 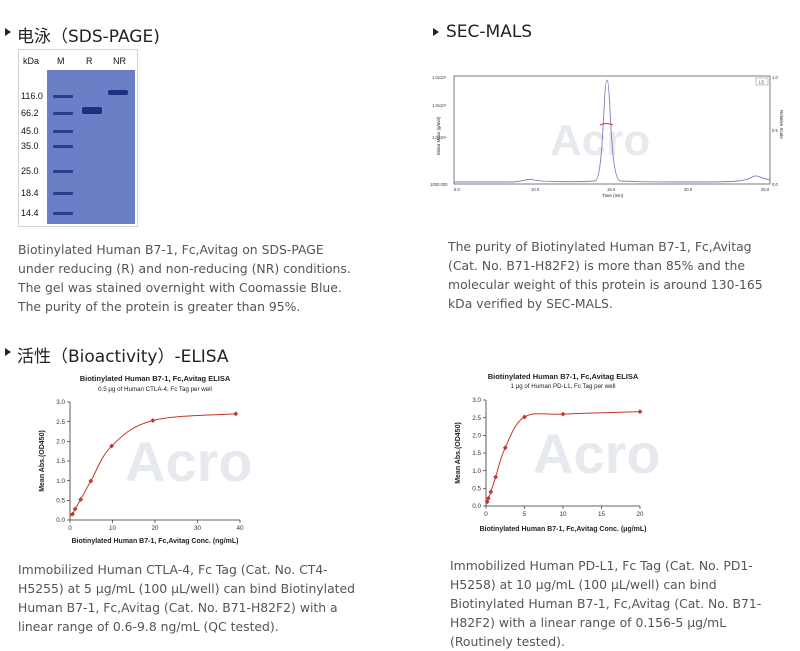 I want to click on section-title-sds: 电泳（SDS-PAGE), so click(x=88, y=37).